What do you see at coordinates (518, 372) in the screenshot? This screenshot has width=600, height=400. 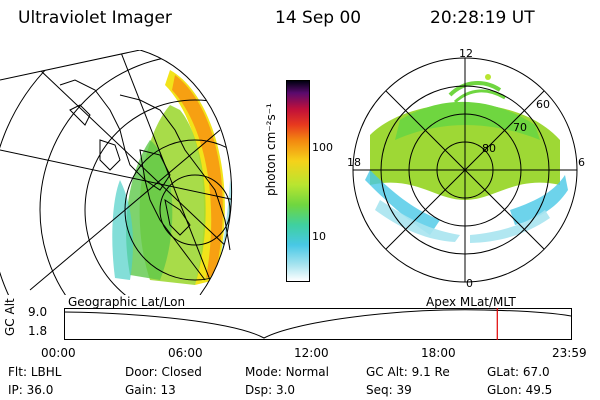 I see `status-glat: GLat: 67.0` at bounding box center [518, 372].